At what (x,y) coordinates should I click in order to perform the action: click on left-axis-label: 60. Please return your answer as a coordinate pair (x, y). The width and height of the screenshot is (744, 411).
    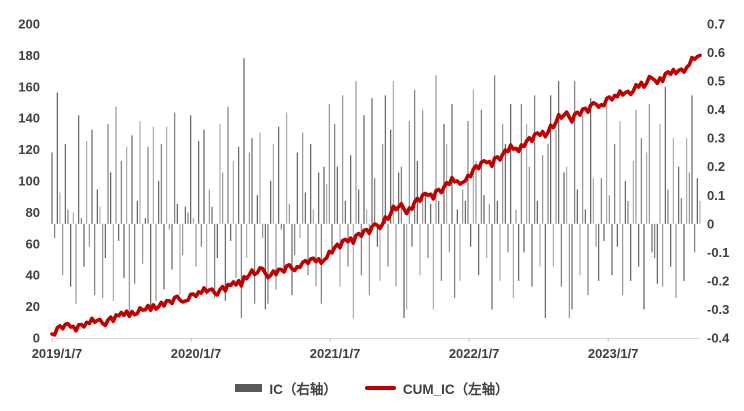
    Looking at the image, I should click on (33, 243).